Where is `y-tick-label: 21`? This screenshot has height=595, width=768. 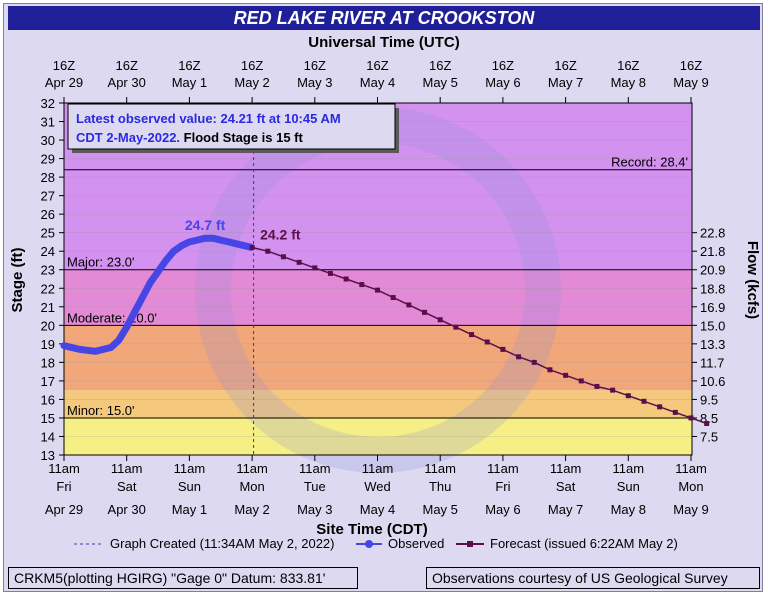 y-tick-label: 21 is located at coordinates (48, 307).